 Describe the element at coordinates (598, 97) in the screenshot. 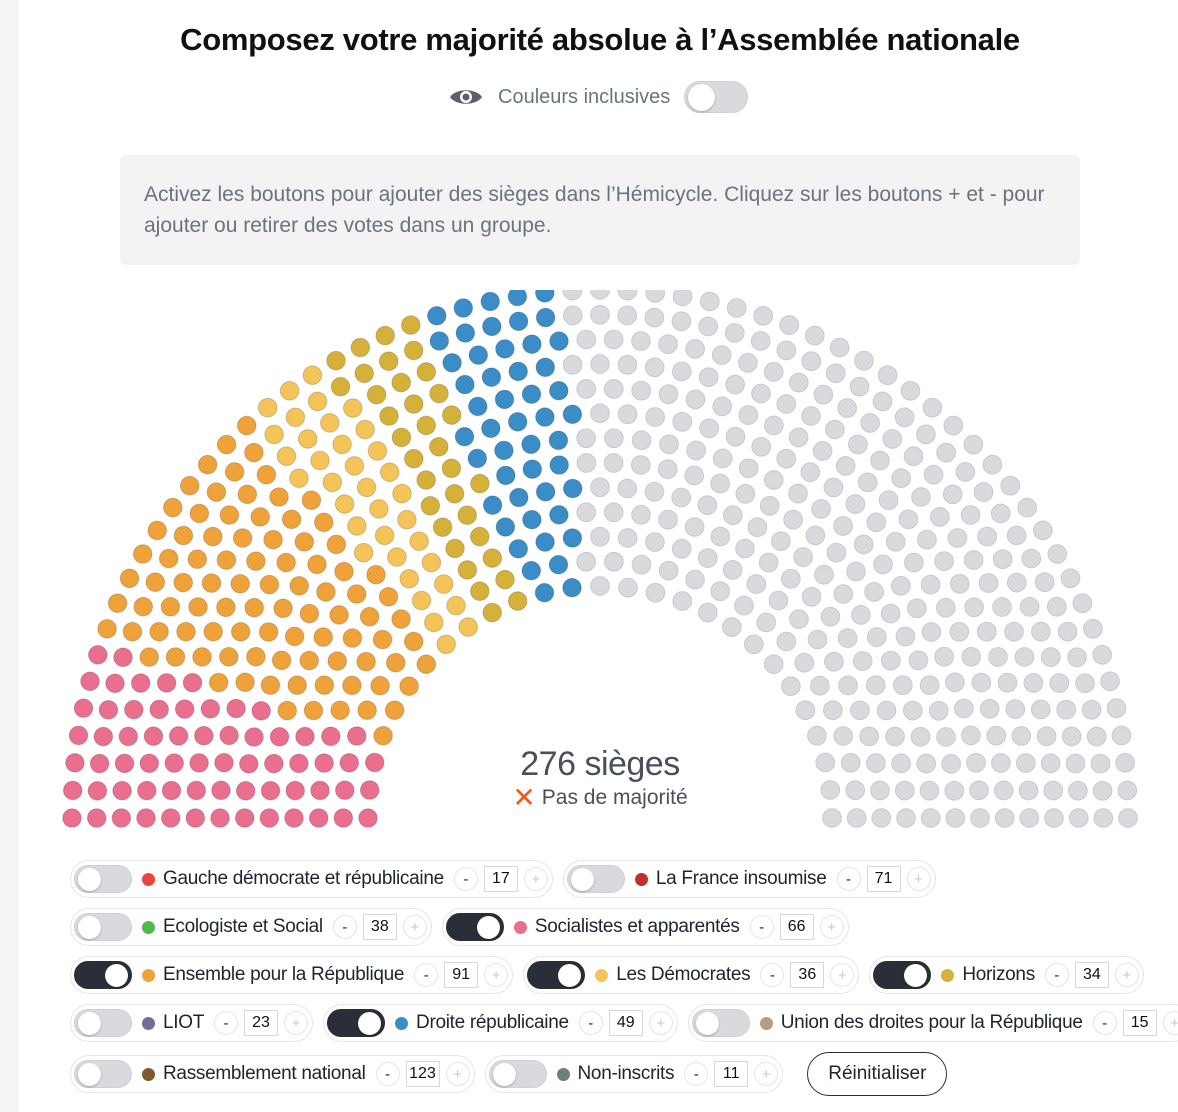

I see `inclusive-colors-control: Couleurs inclusives` at that location.